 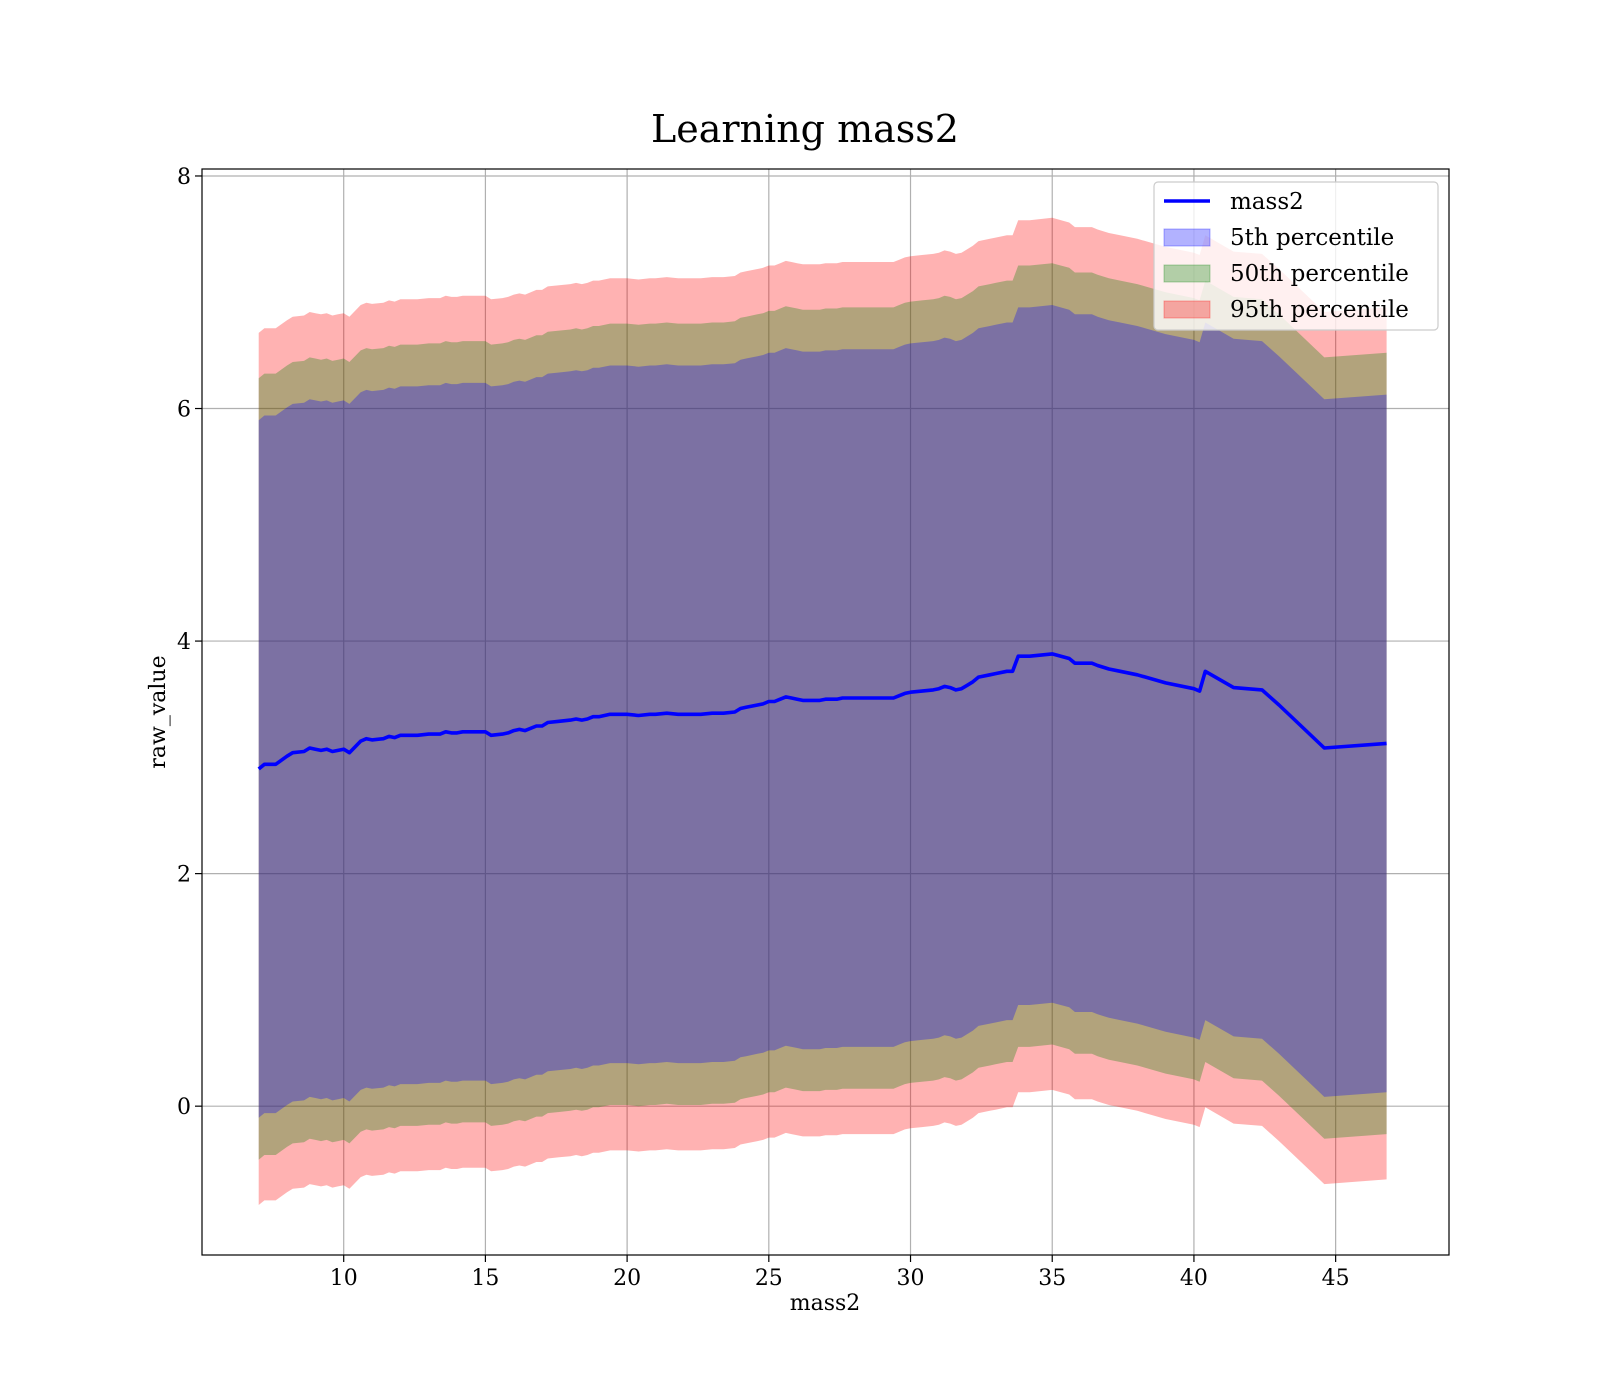 I want to click on legend-label: 50th percentile, so click(x=1319, y=274).